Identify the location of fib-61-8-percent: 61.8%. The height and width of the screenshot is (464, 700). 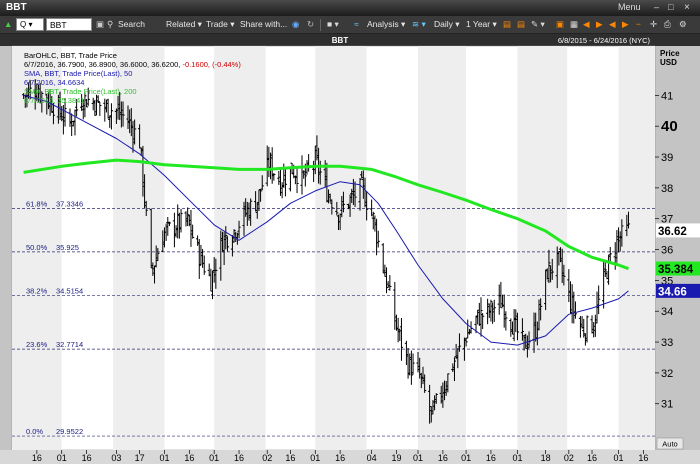
(37, 203).